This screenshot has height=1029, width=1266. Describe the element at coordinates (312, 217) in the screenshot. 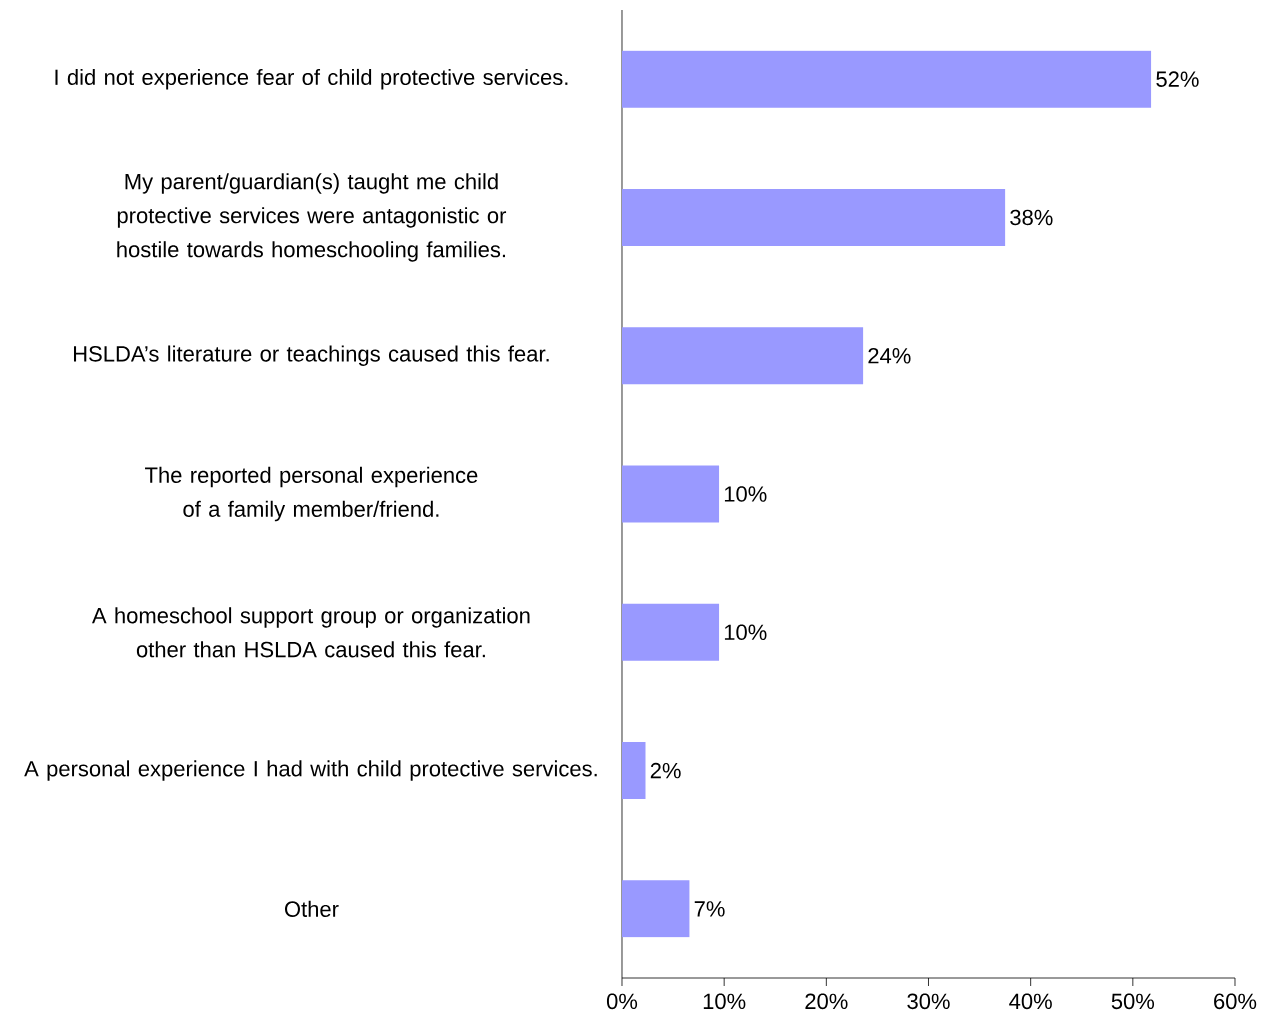

I see `y-tick-label: My parent/guardian(s) taught me child protective services were antagonistic or hostile towards homeschooling families.` at that location.